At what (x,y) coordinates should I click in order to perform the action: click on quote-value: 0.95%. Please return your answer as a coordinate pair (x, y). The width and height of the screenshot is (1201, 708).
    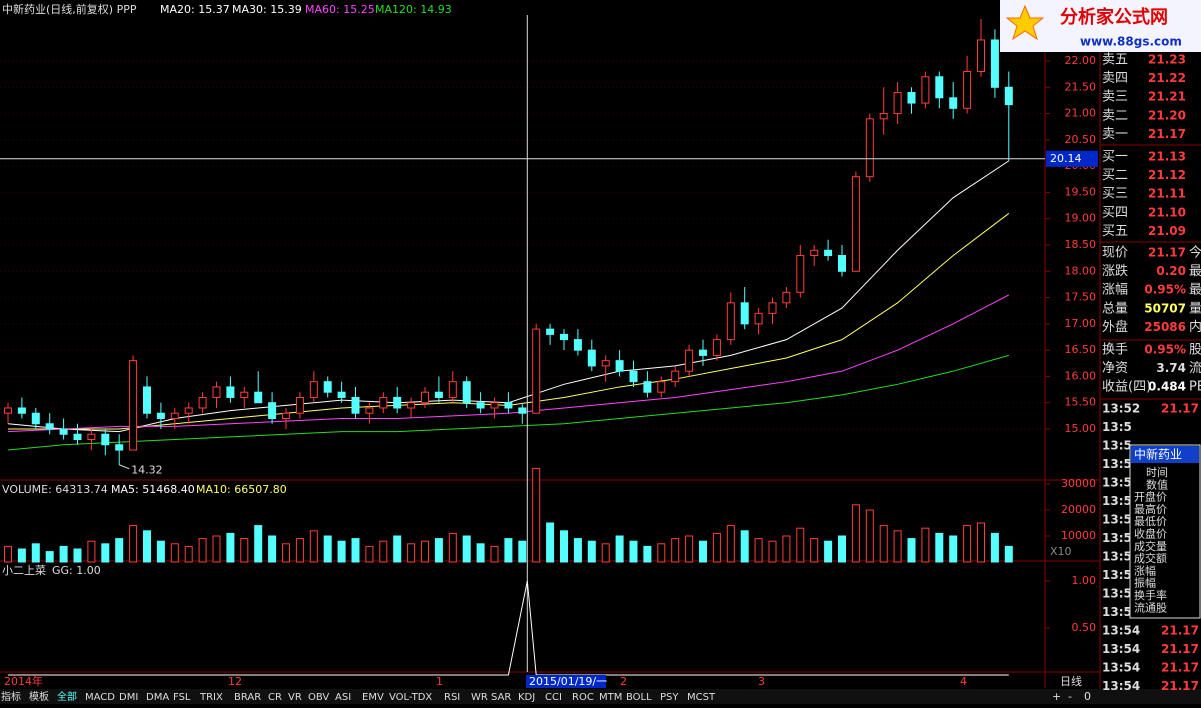
    Looking at the image, I should click on (1165, 350).